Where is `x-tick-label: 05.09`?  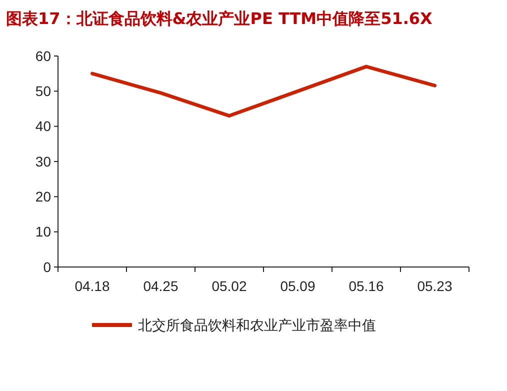
x-tick-label: 05.09 is located at coordinates (298, 286).